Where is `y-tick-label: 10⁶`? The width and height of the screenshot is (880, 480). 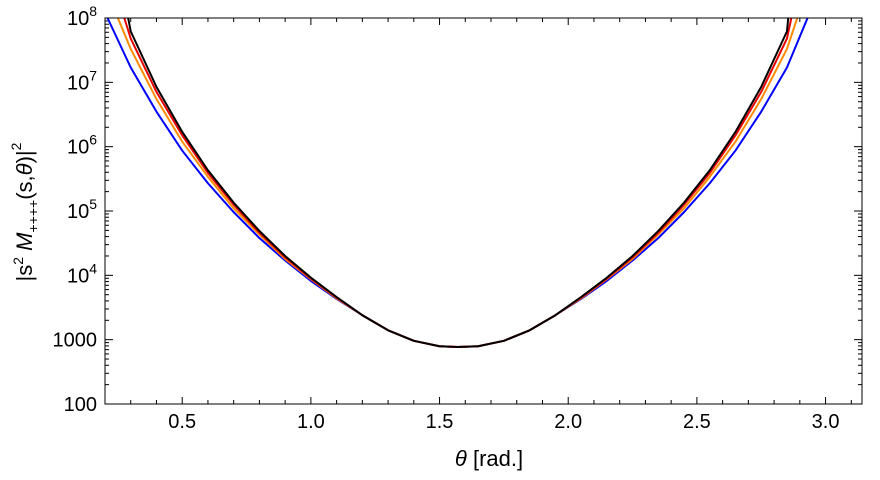 y-tick-label: 10⁶ is located at coordinates (82, 145).